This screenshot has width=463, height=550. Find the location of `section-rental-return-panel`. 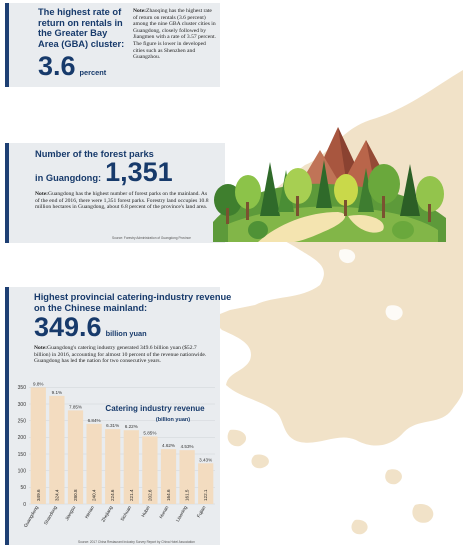

section-rental-return-panel is located at coordinates (112, 45).